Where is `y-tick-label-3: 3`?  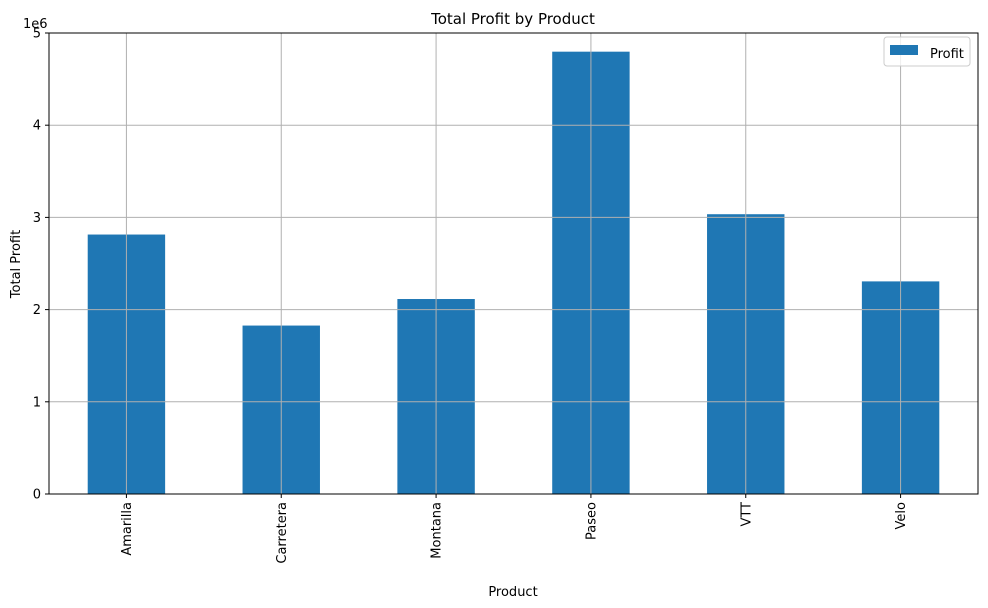
y-tick-label-3: 3 is located at coordinates (37, 218).